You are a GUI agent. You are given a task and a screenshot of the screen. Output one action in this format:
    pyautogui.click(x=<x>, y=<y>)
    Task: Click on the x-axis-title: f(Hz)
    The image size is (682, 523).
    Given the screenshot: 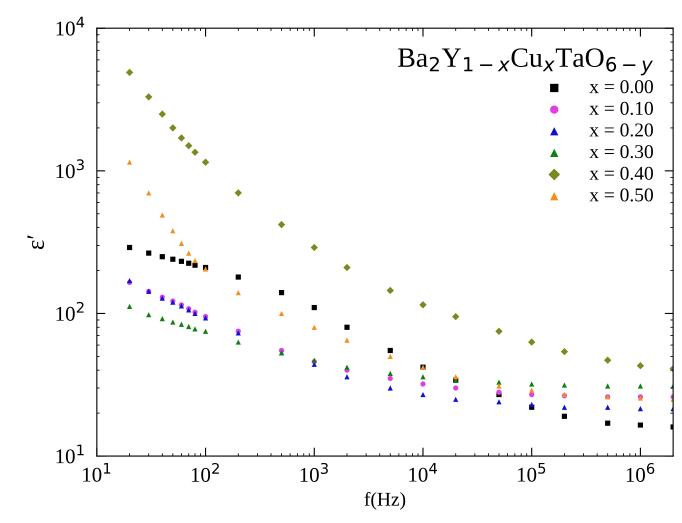 What is the action you would take?
    pyautogui.click(x=385, y=501)
    